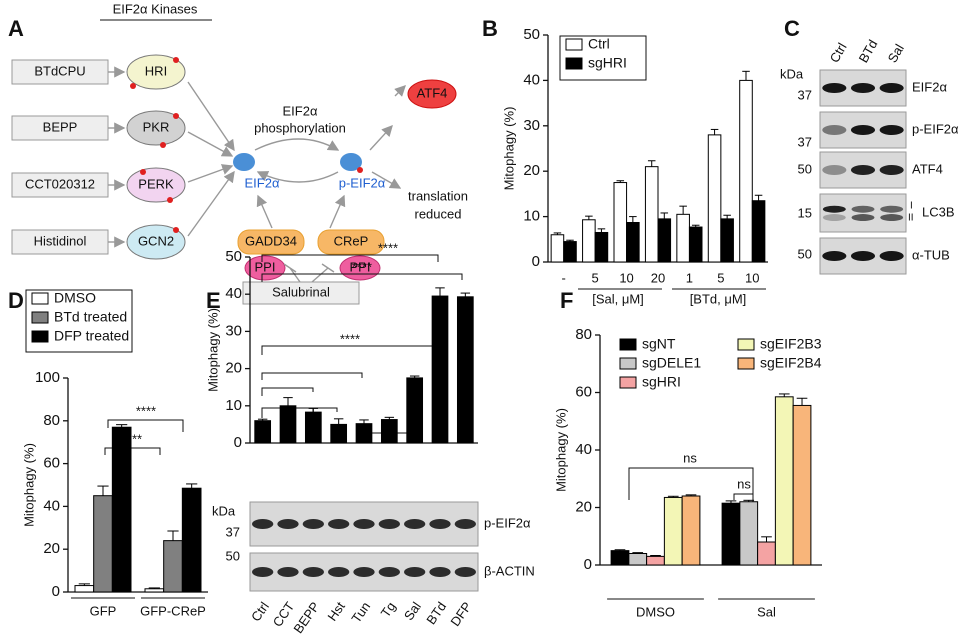 This screenshot has width=974, height=642. What do you see at coordinates (508, 149) in the screenshot?
I see `y-axis-label: Mitophagy (%)` at bounding box center [508, 149].